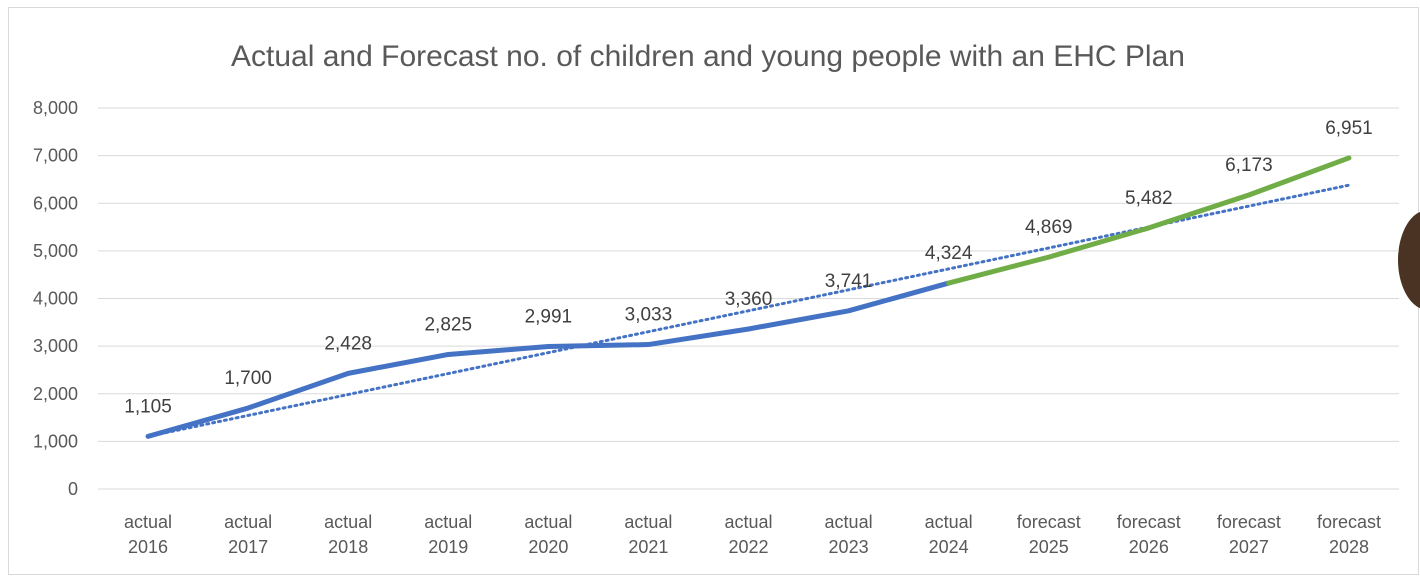 This screenshot has width=1420, height=576. What do you see at coordinates (1249, 165) in the screenshot?
I see `data-label: 6,173` at bounding box center [1249, 165].